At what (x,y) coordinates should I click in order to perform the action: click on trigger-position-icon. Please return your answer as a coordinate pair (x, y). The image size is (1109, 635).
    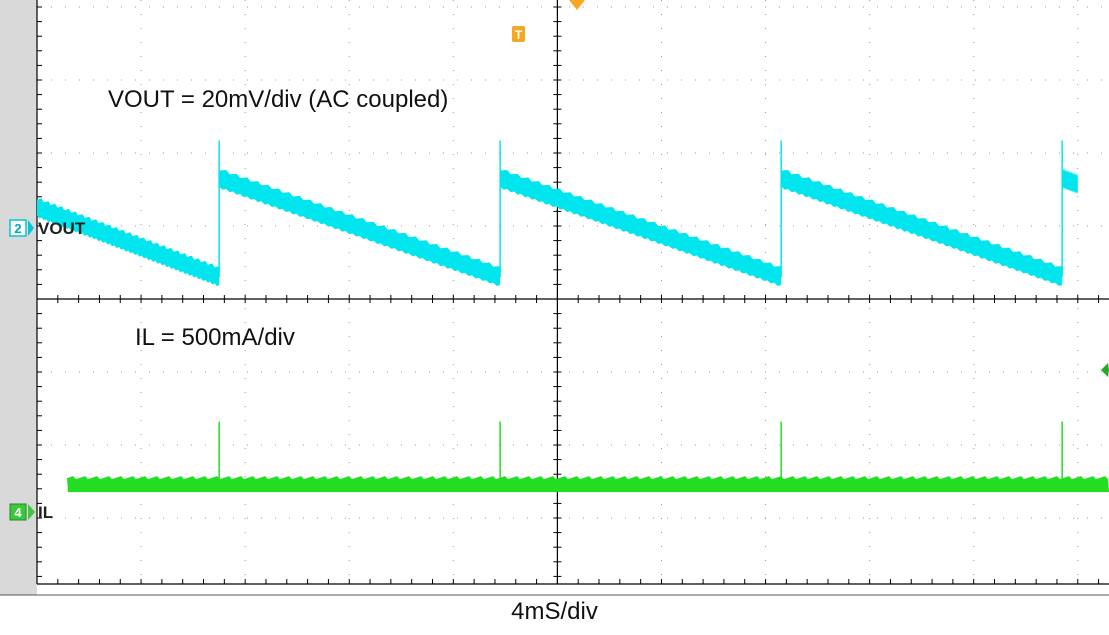
    Looking at the image, I should click on (577, 5).